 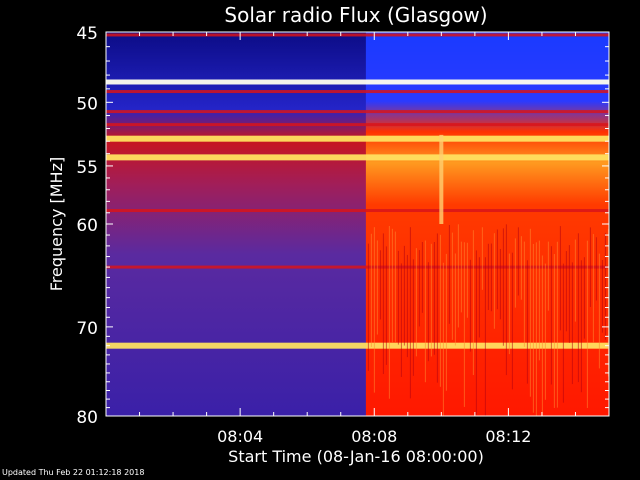 I want to click on y-tick-label: 55, so click(x=87, y=168).